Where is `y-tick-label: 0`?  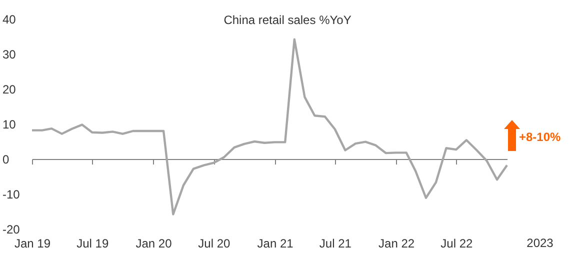 y-tick-label: 0 is located at coordinates (6, 159).